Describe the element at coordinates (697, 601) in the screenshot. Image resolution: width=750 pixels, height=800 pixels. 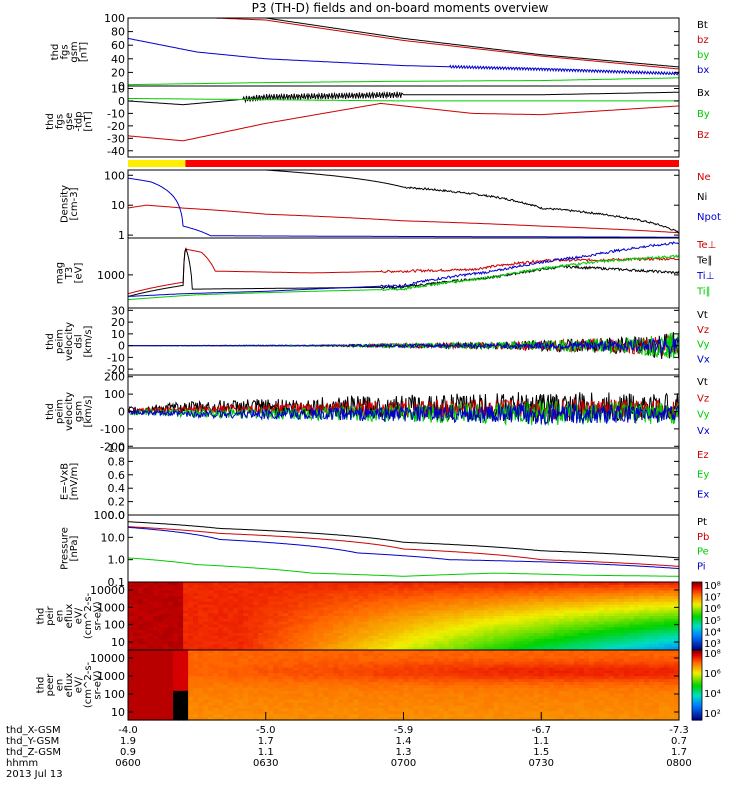
I see `colorbar-segment` at that location.